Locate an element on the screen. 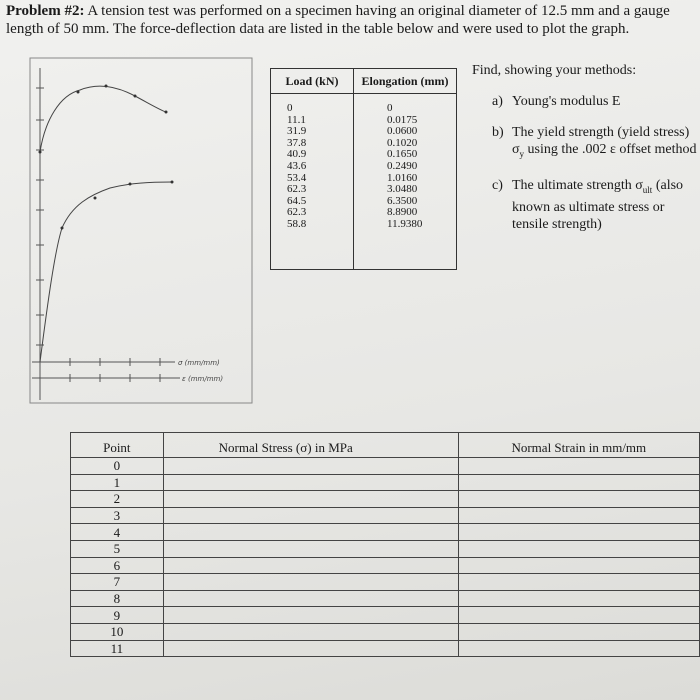 Image resolution: width=700 pixels, height=700 pixels. load-value: 53.4 is located at coordinates (297, 177).